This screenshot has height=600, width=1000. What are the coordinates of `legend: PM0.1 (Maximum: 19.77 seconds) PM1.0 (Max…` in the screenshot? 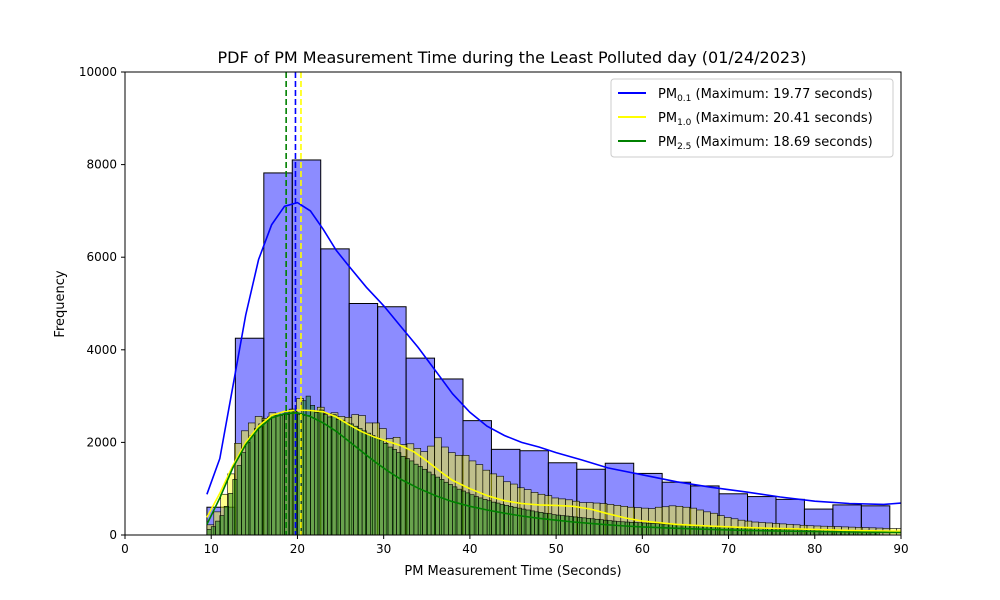 It's located at (752, 118).